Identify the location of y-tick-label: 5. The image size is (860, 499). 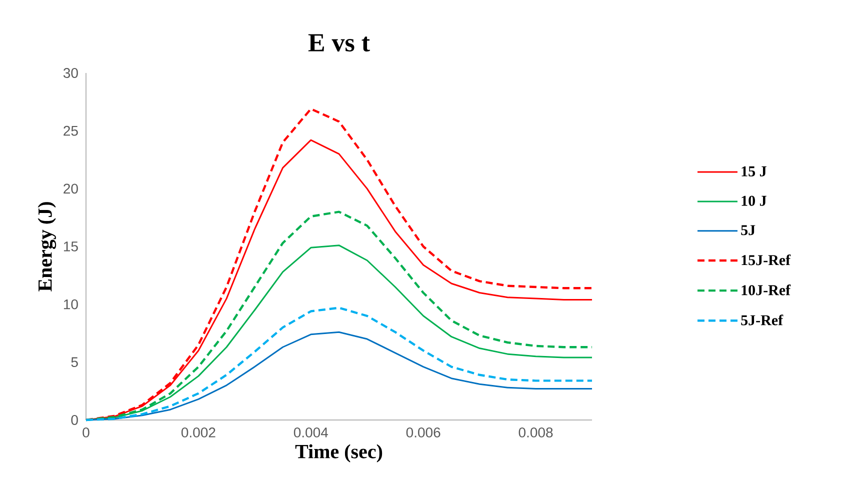
(74, 362).